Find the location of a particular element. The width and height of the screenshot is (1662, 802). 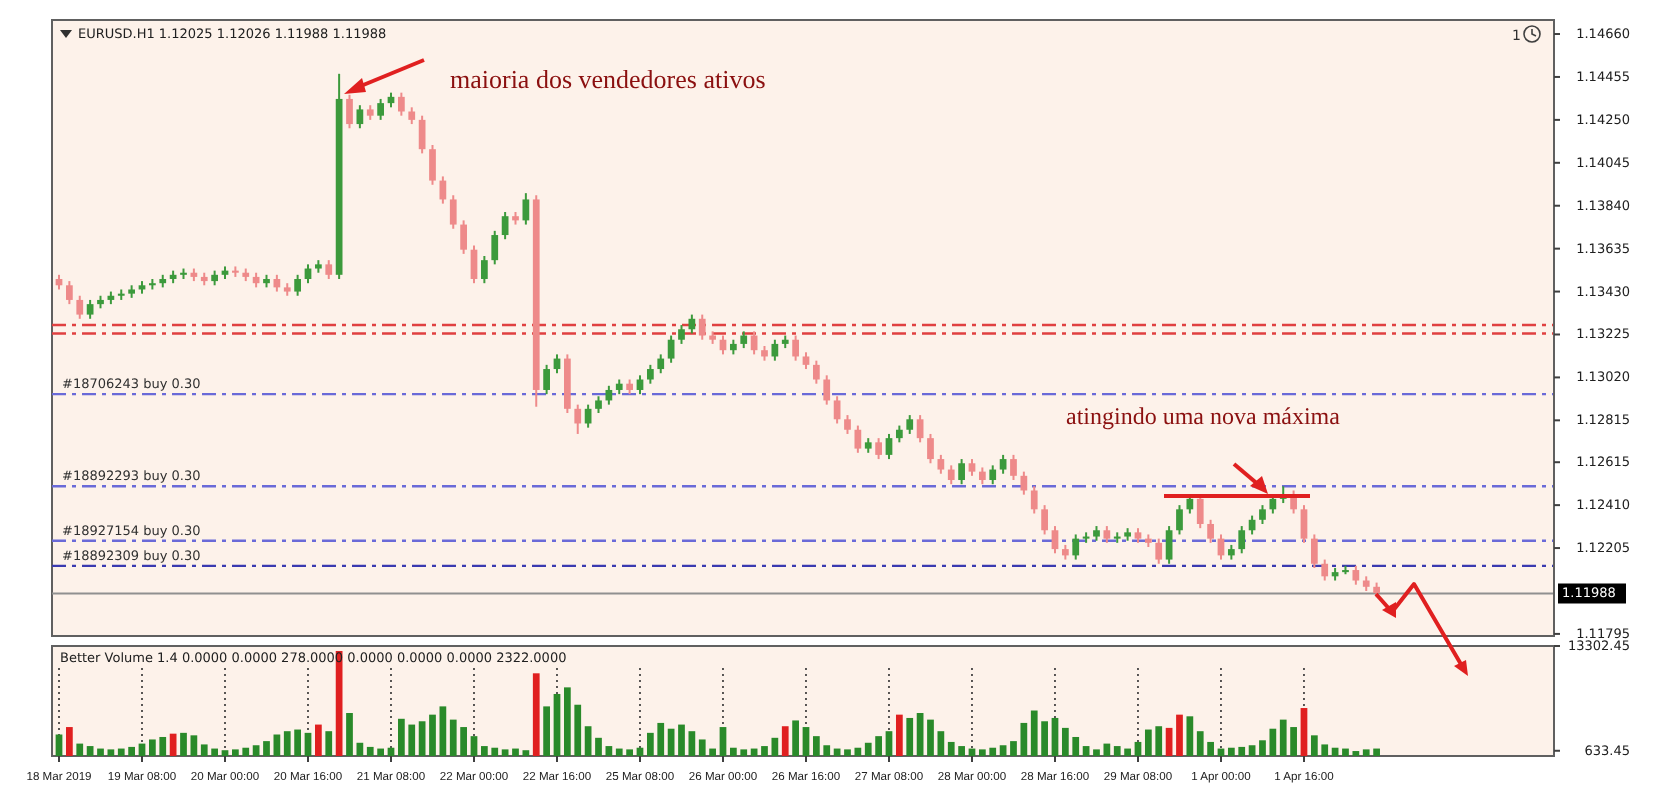

annotation: atingindo uma nova máxima is located at coordinates (1204, 416).